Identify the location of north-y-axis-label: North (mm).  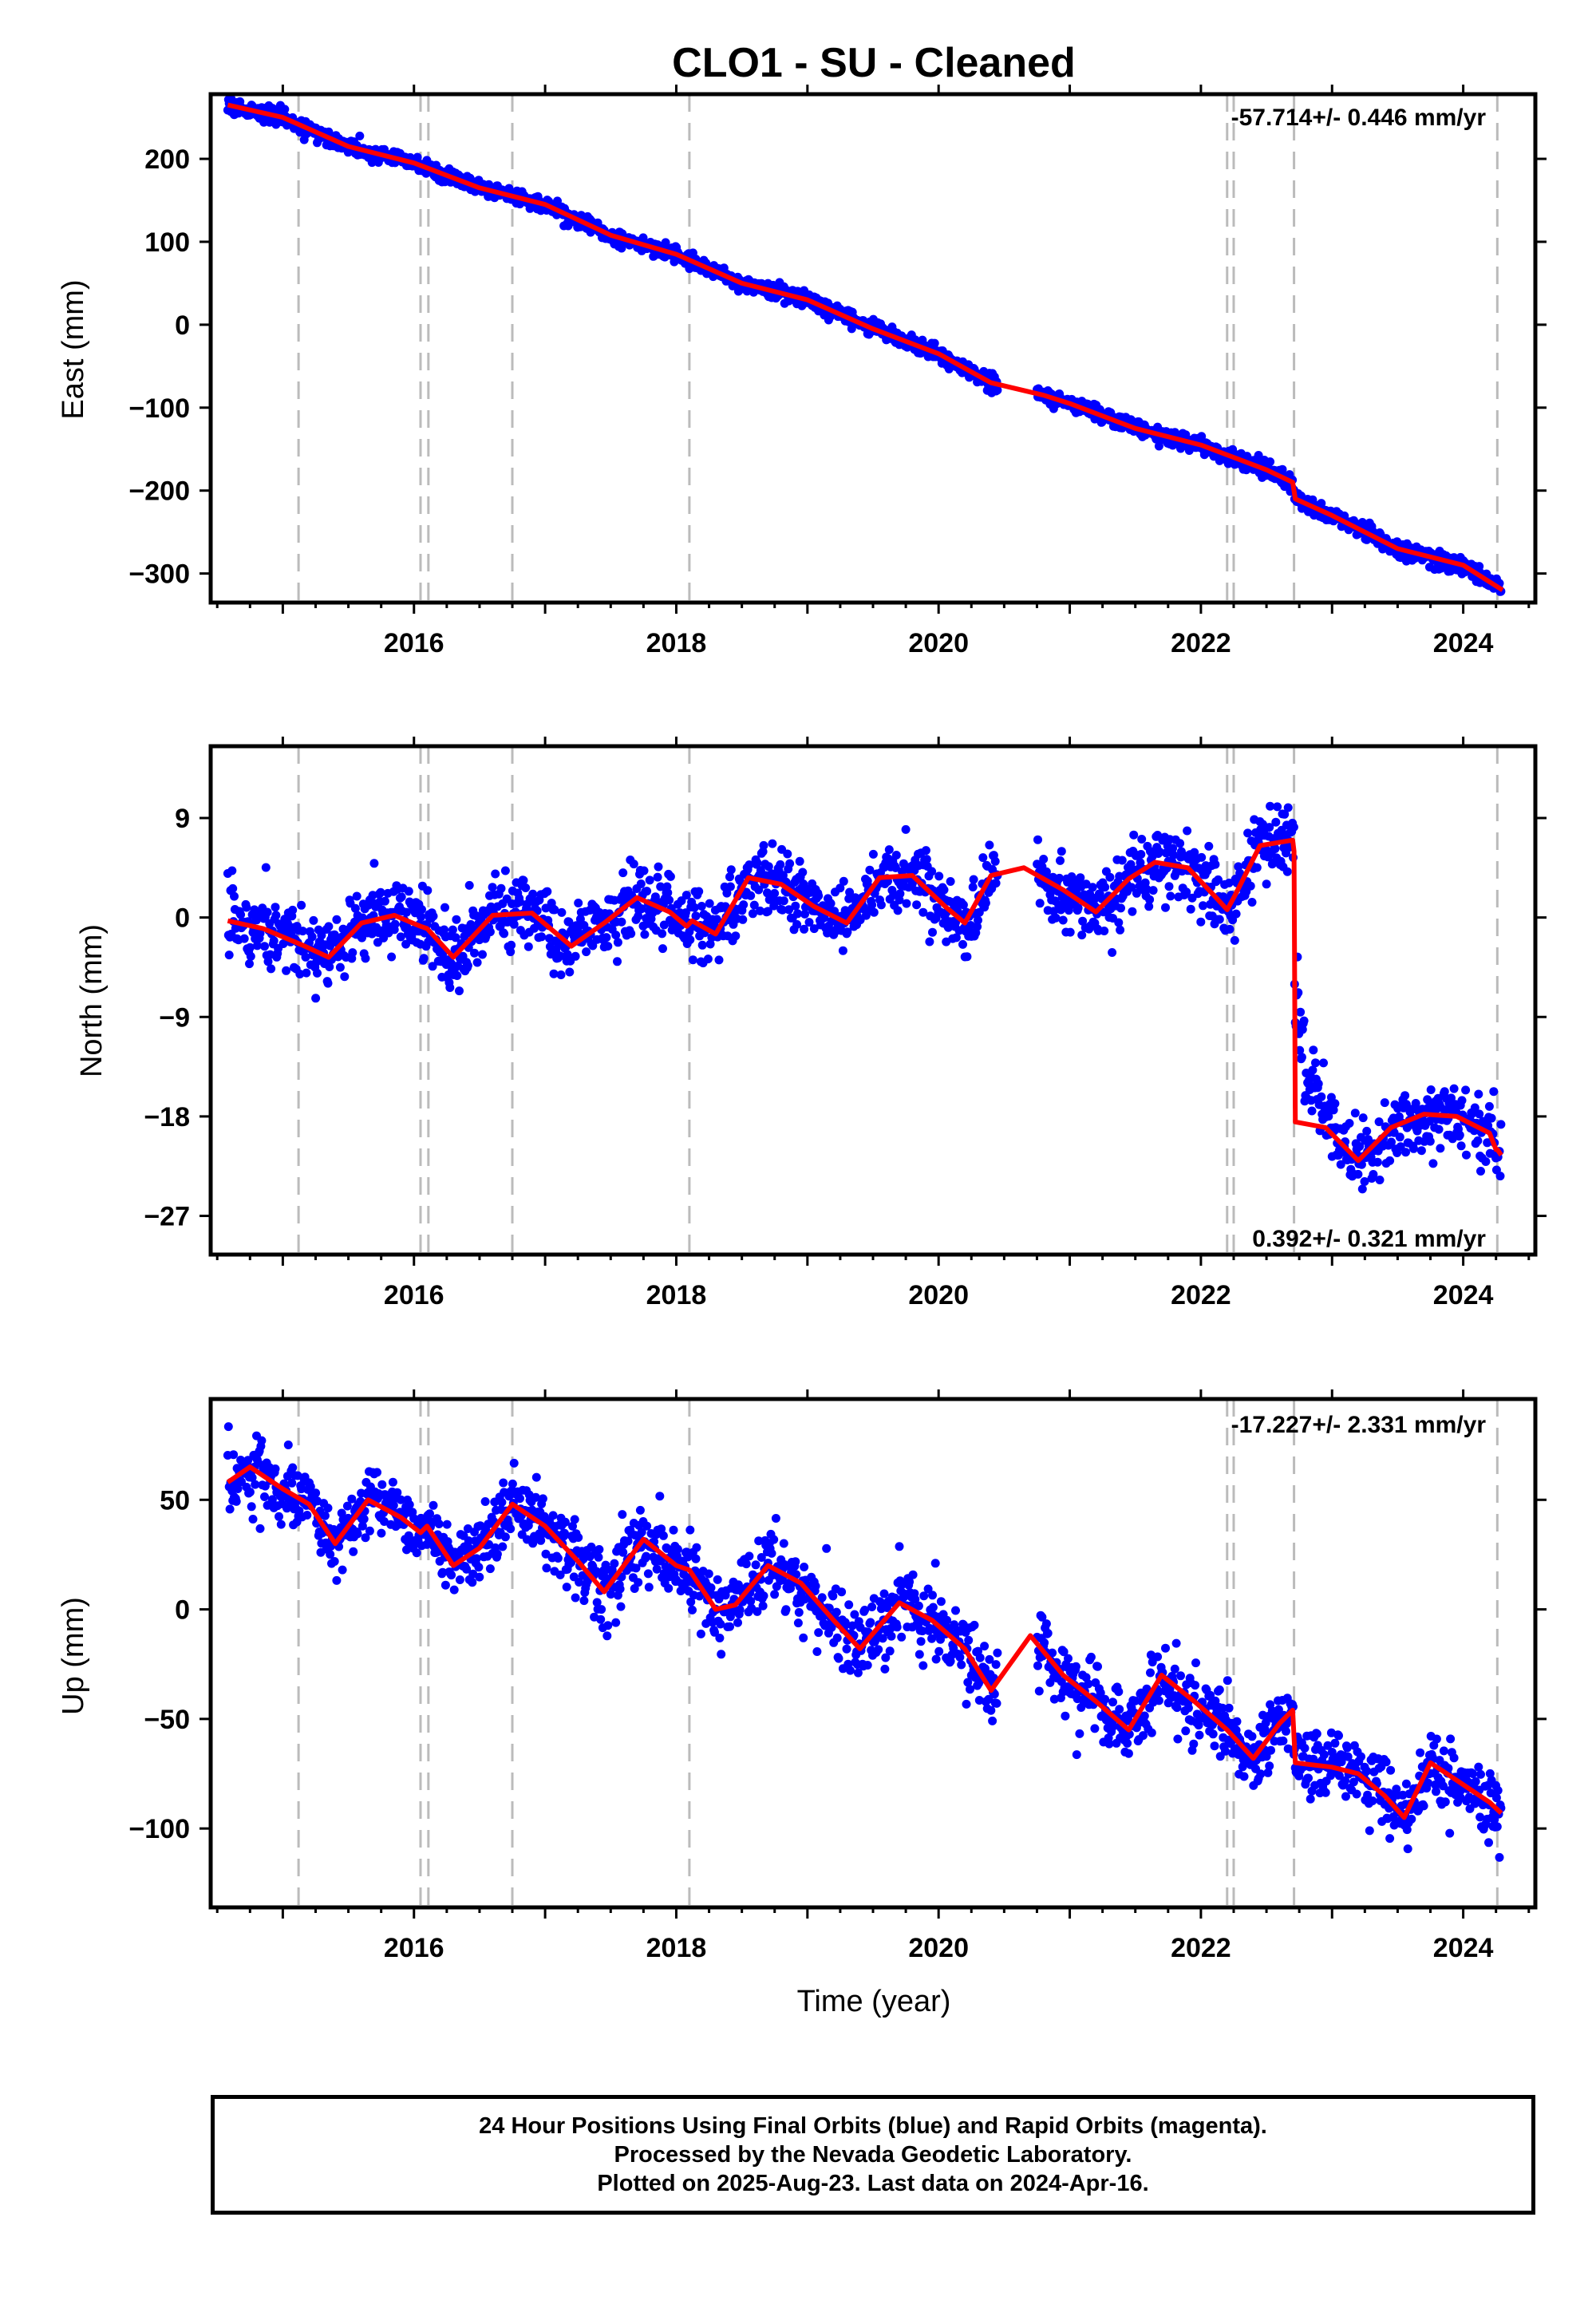
(92, 1001).